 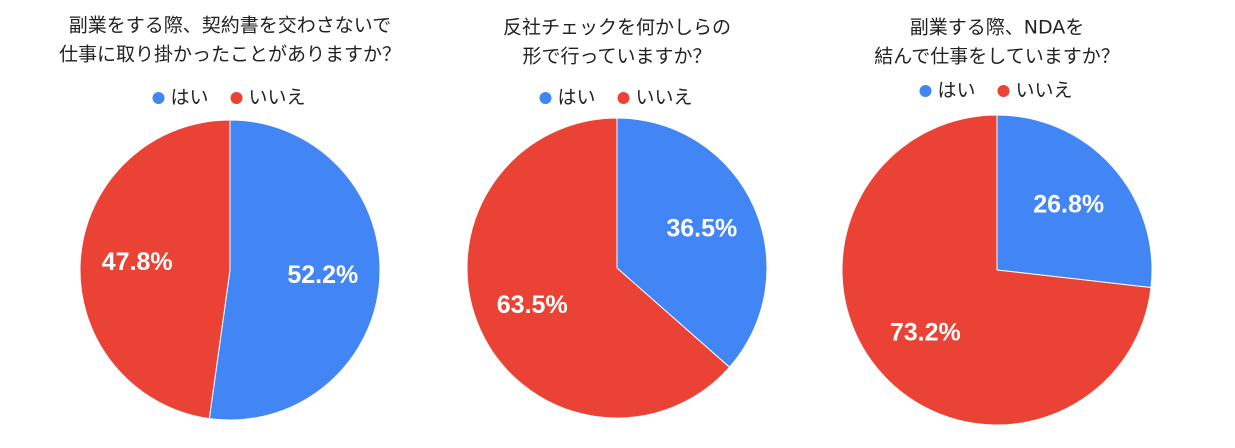 What do you see at coordinates (1068, 205) in the screenshot?
I see `value-label: 26.8%` at bounding box center [1068, 205].